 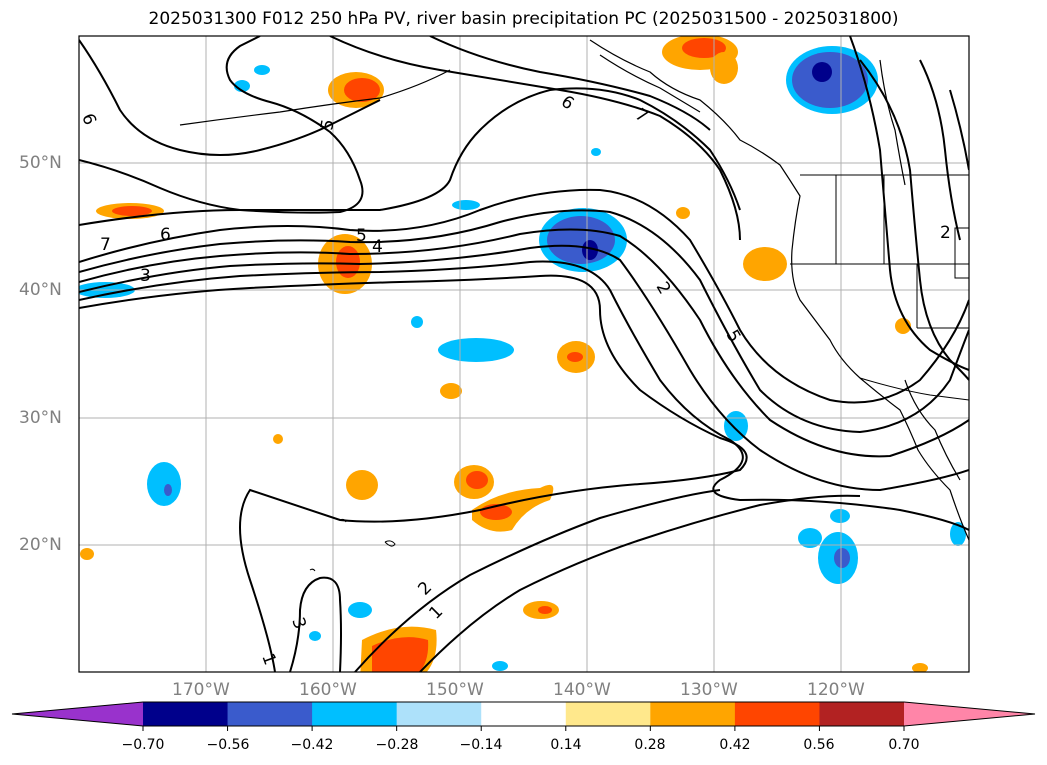 I want to click on colorbar-cells, so click(x=524, y=714).